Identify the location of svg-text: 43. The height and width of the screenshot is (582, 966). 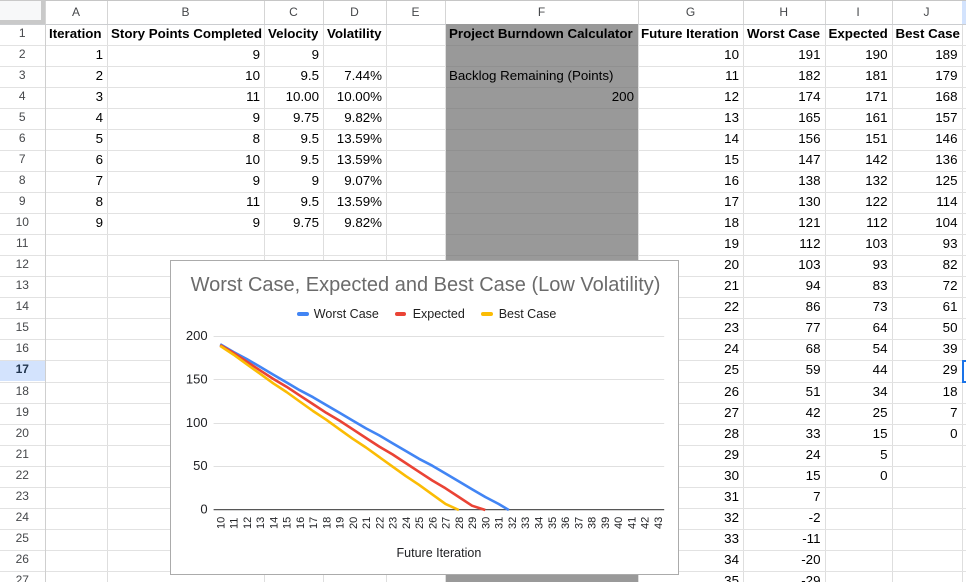
(659, 523).